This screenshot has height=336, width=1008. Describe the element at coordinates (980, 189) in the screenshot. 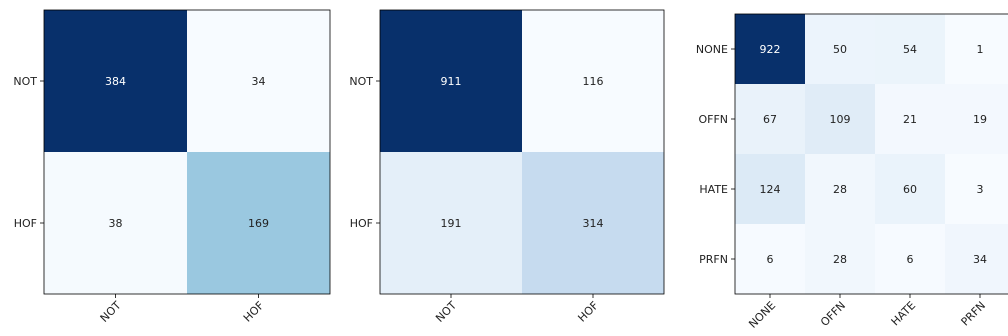

I see `cell-value-label: 3` at that location.